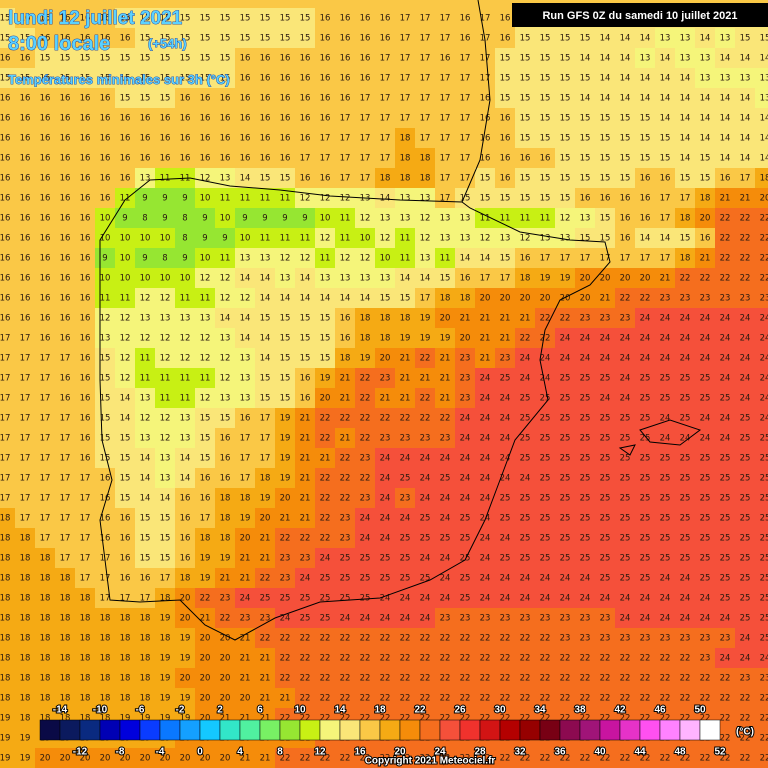 This screenshot has width=768, height=768. I want to click on colorbar-box, so click(590, 730).